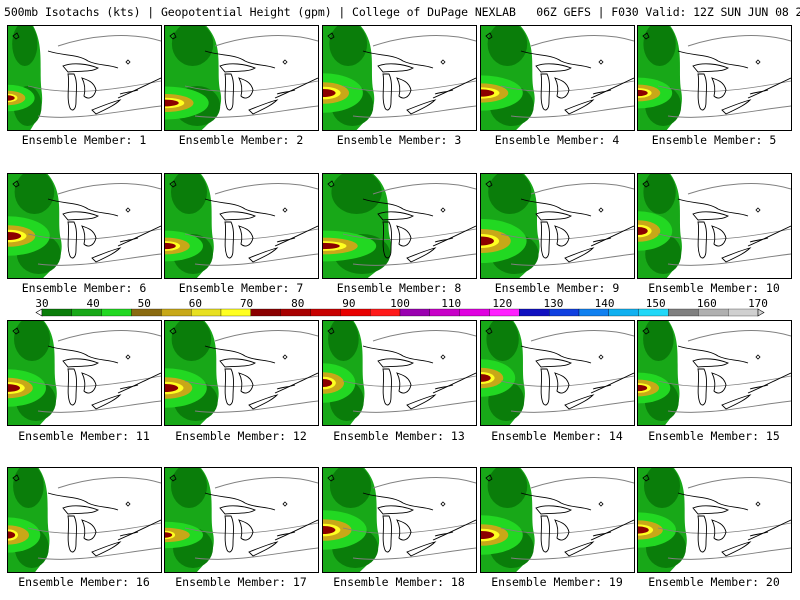 The image size is (800, 600). Describe the element at coordinates (502, 304) in the screenshot. I see `colorbar-tick-label: 120` at that location.